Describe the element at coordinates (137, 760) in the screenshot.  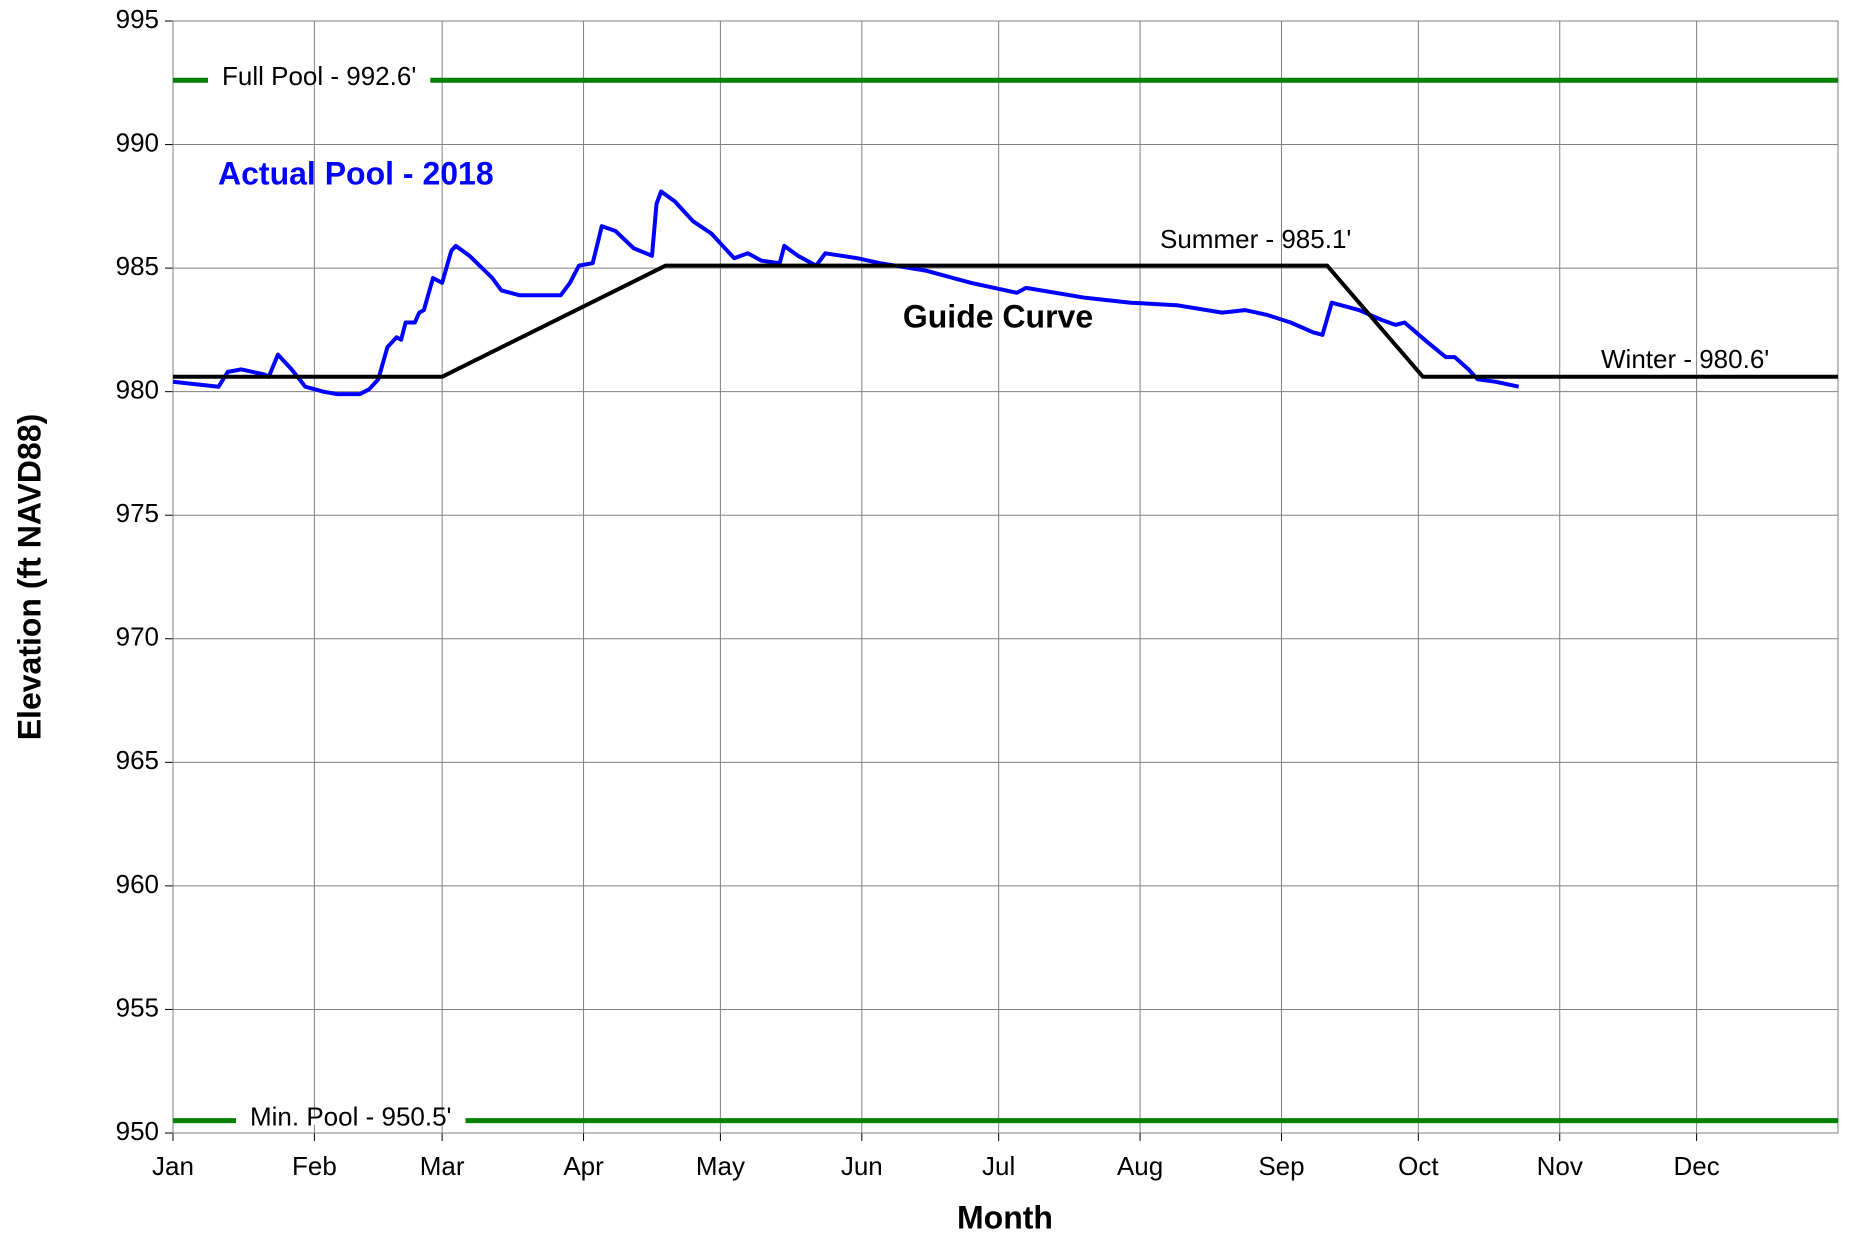
I see `y-tick-label: 965` at that location.